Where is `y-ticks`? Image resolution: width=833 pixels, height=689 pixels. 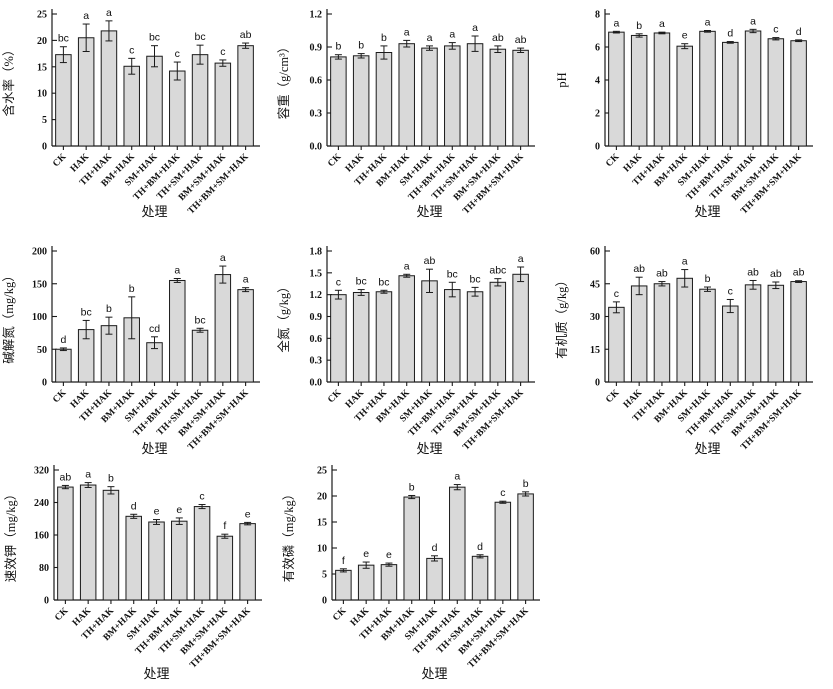
y-ticks is located at coordinates (334, 535).